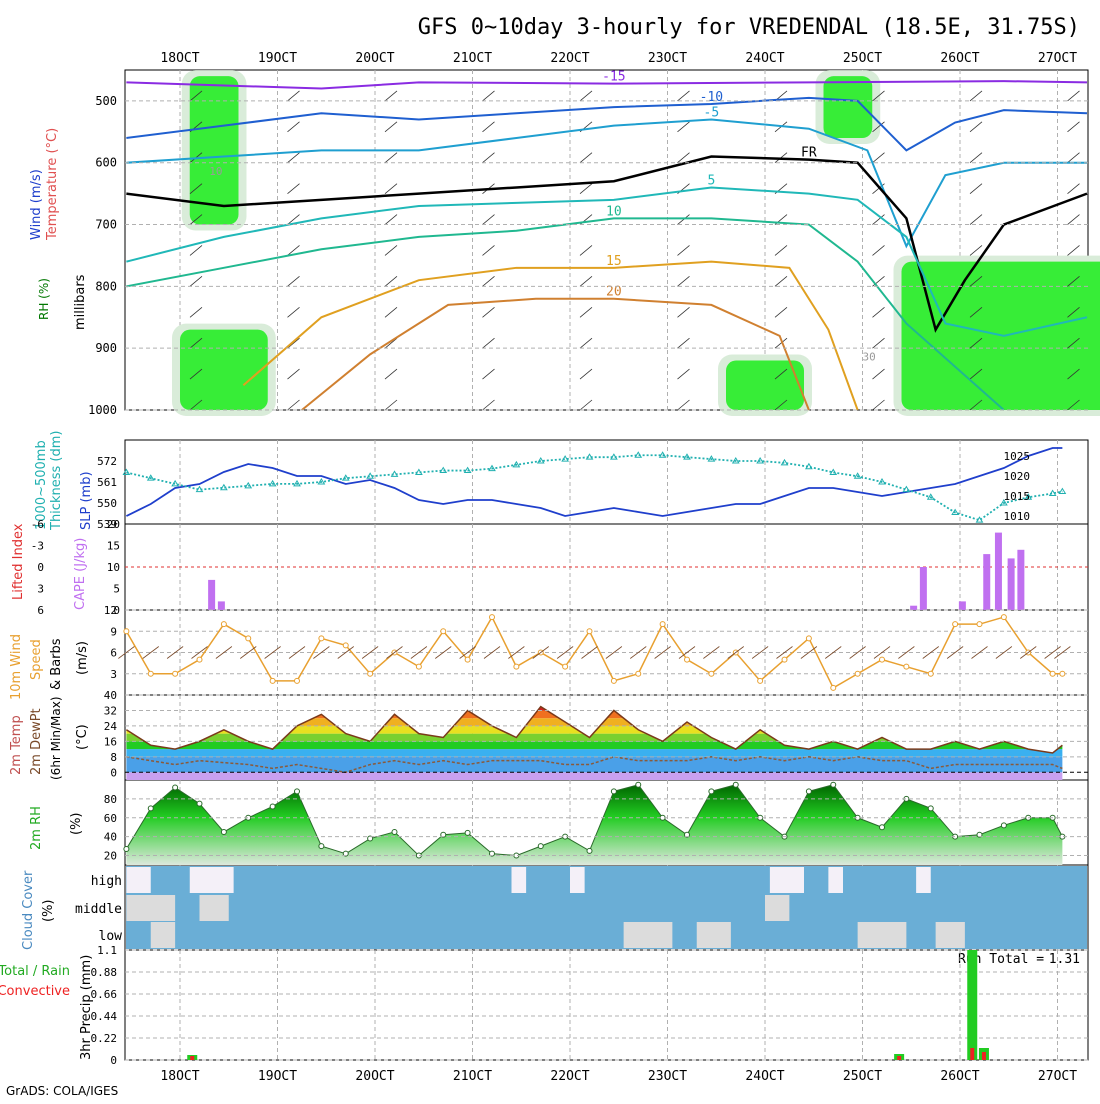  I want to click on cloud-level-label: high, so click(106, 881).